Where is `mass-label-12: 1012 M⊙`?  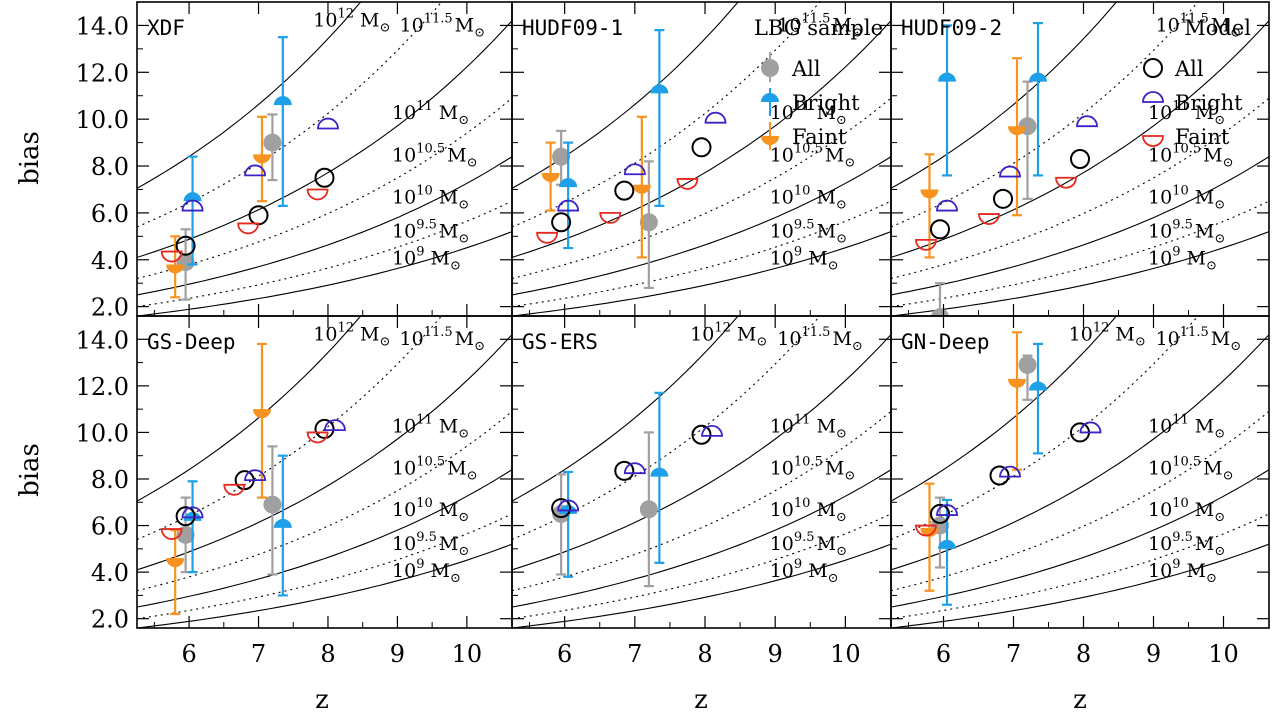
mass-label-12: 1012 M⊙ is located at coordinates (351, 334).